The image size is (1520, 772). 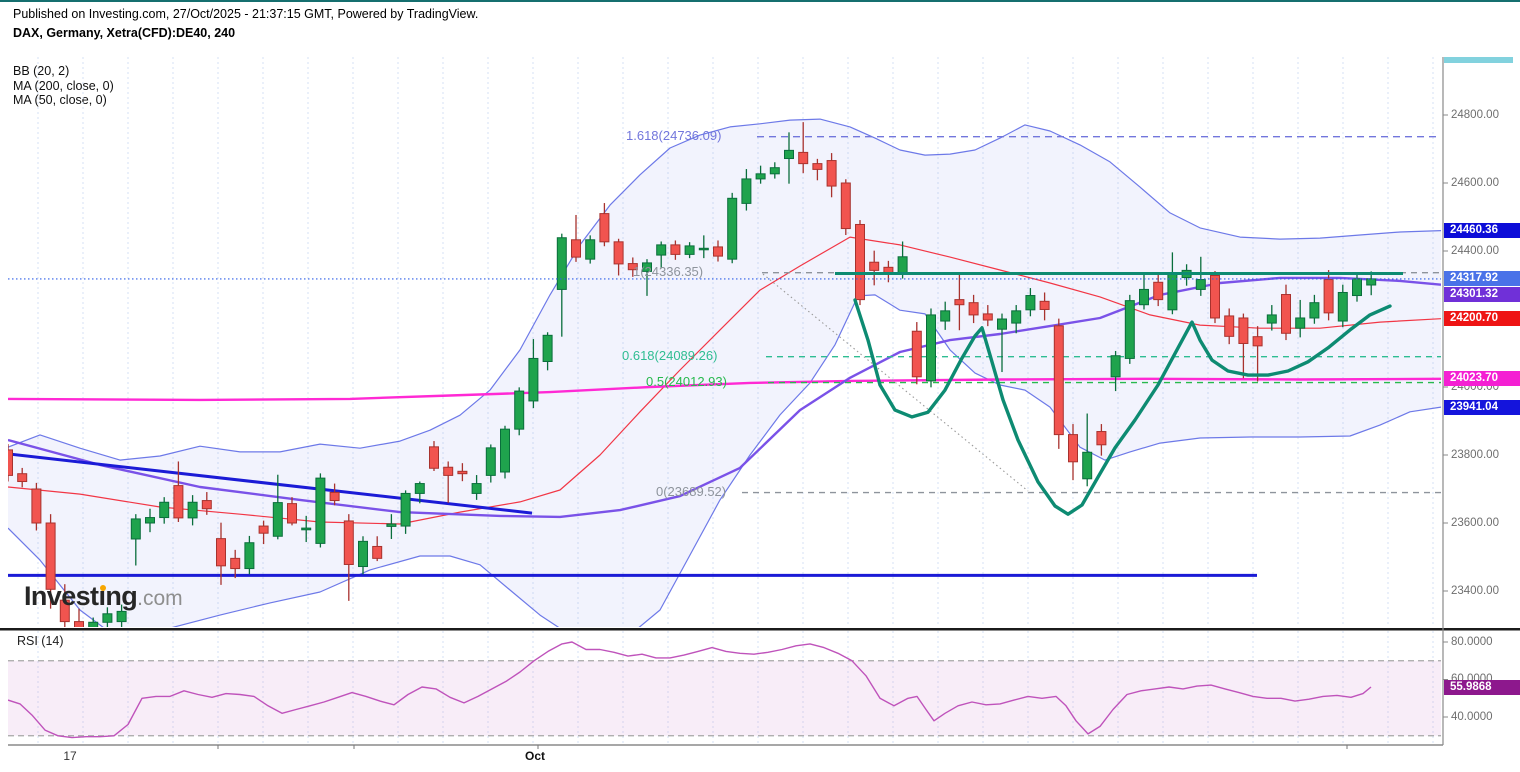 I want to click on rsi-tick-label: 40.0000, so click(x=1472, y=716).